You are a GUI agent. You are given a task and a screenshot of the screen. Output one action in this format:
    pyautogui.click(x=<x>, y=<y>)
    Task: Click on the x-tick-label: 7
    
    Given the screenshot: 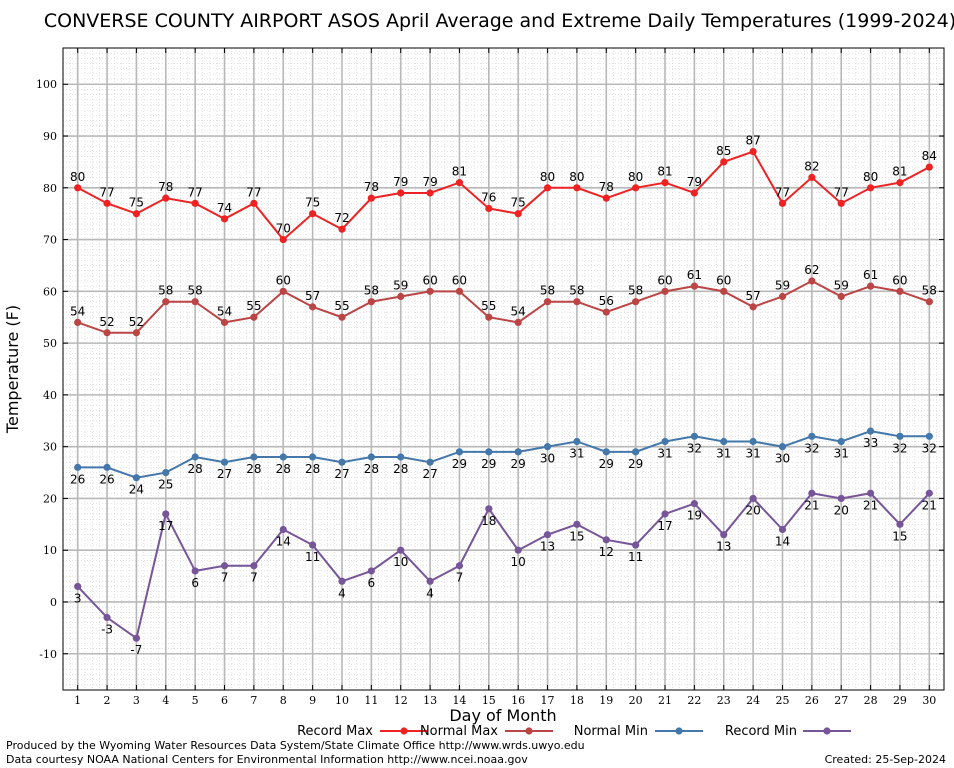 What is the action you would take?
    pyautogui.click(x=253, y=700)
    